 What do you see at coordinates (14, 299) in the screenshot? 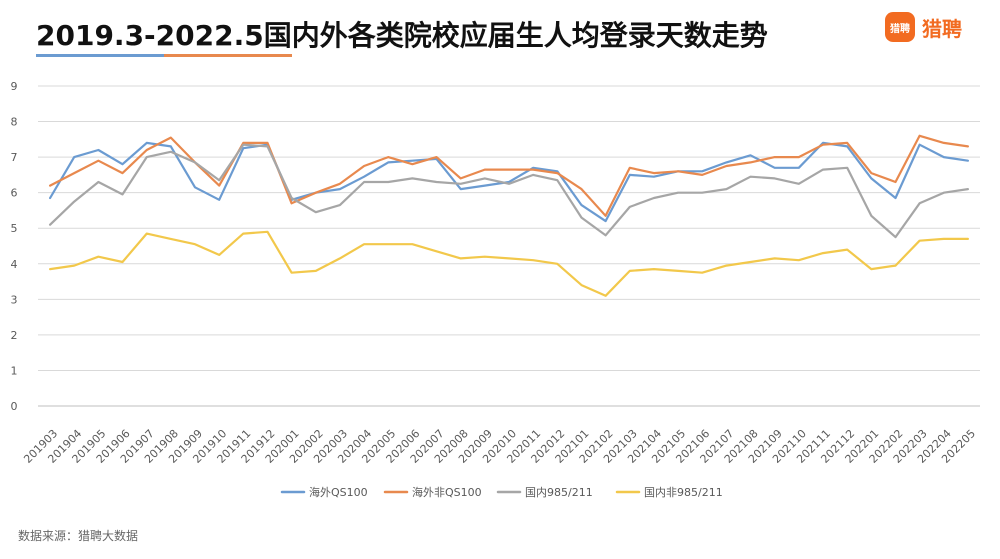
I see `y-tick-label: 3` at bounding box center [14, 299].